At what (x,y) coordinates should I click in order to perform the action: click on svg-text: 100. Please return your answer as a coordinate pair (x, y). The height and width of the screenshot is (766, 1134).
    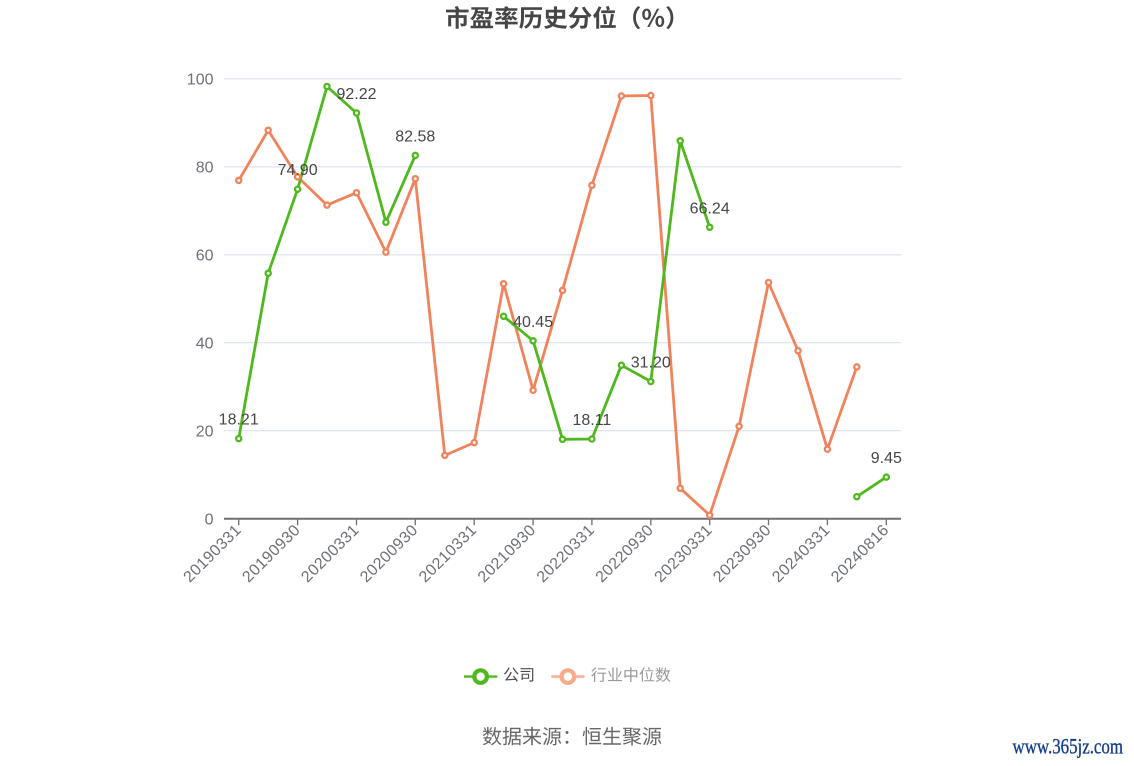
    Looking at the image, I should click on (200, 79).